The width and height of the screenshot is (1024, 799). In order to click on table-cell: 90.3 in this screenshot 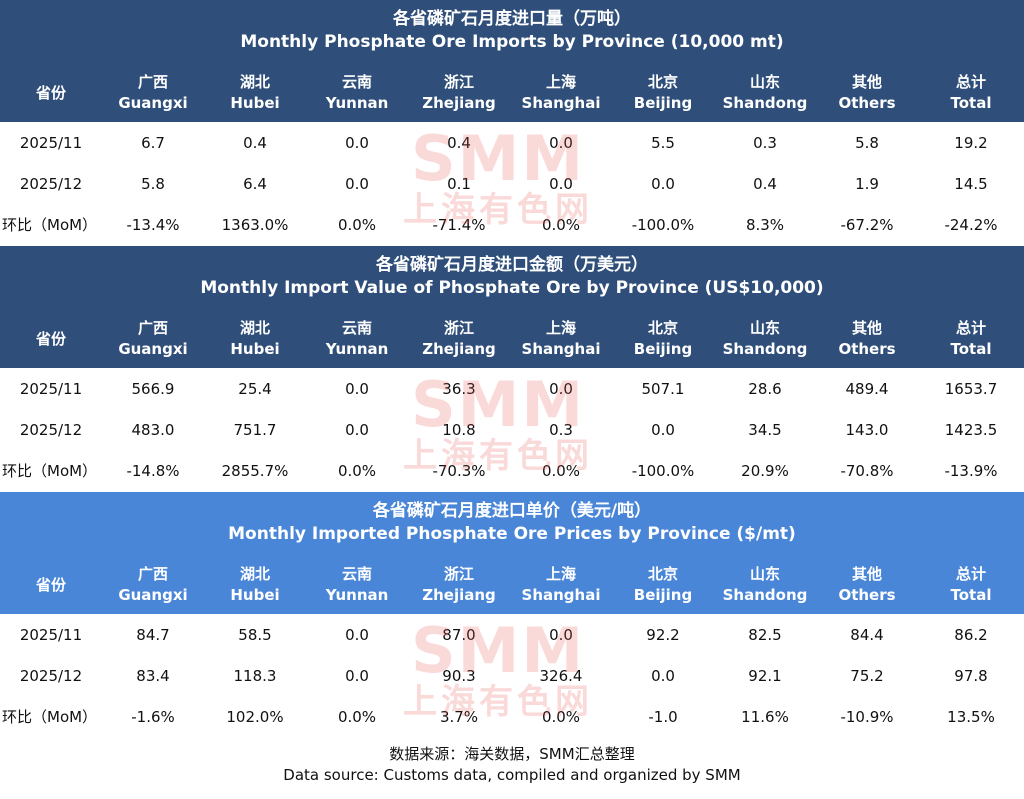, I will do `click(459, 675)`.